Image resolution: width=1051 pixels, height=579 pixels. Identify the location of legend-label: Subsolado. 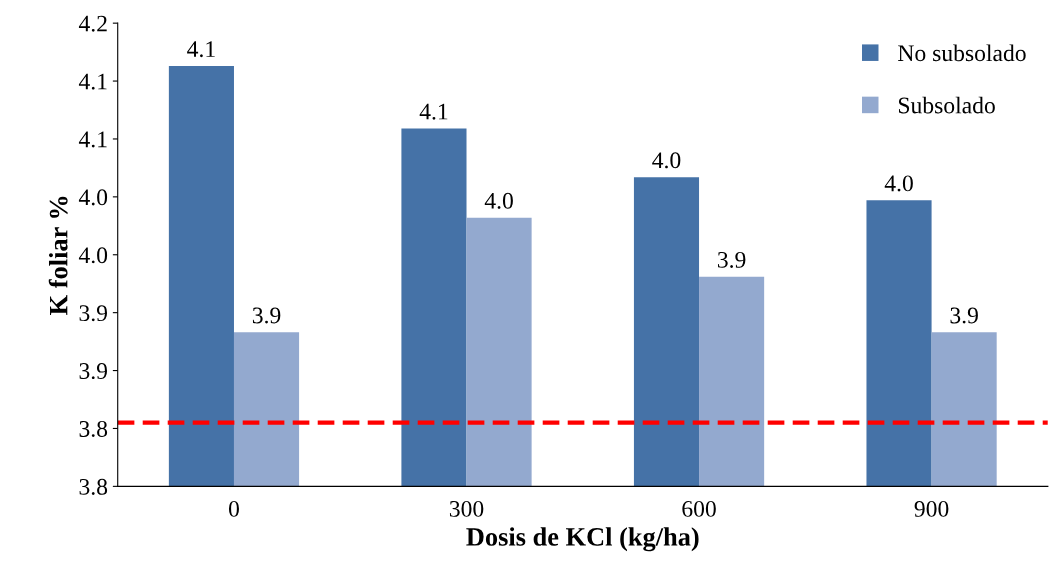
(946, 105).